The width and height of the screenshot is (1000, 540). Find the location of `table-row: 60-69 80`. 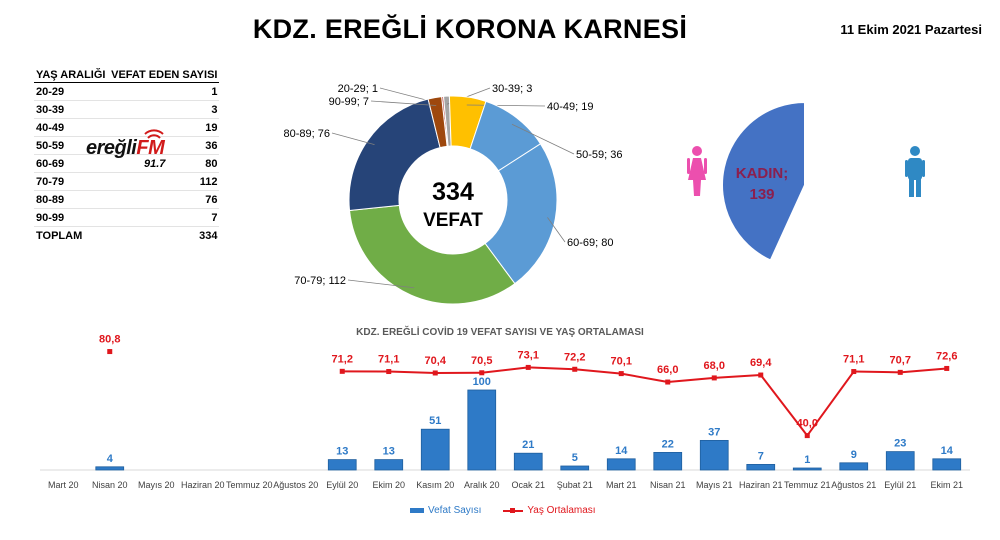

table-row: 60-69 80 is located at coordinates (127, 163).